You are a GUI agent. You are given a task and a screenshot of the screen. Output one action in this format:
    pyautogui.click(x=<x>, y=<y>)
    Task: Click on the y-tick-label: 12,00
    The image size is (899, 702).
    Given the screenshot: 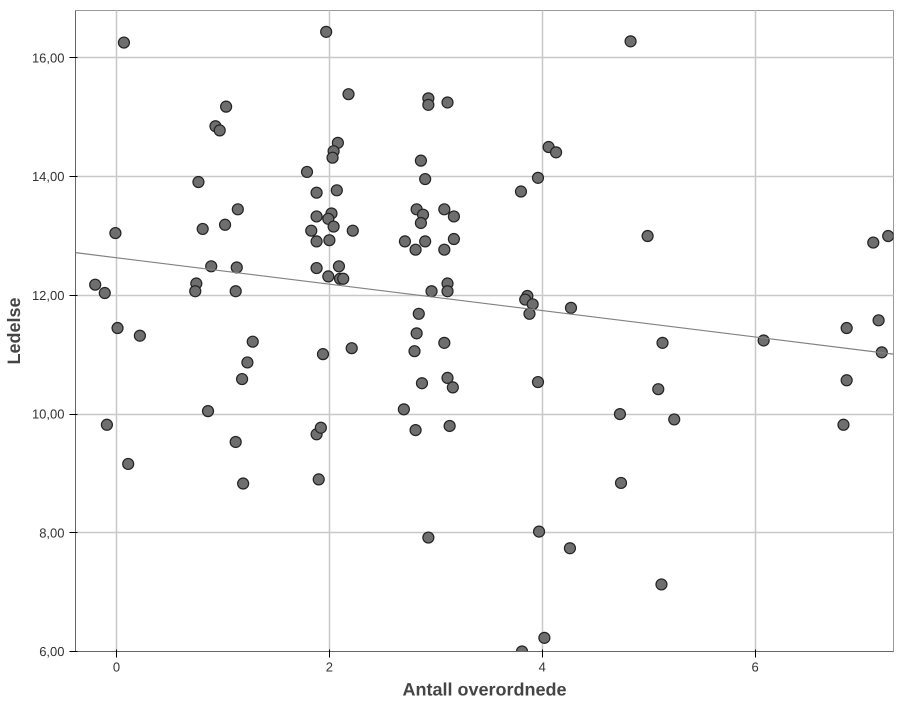 What is the action you would take?
    pyautogui.click(x=48, y=295)
    